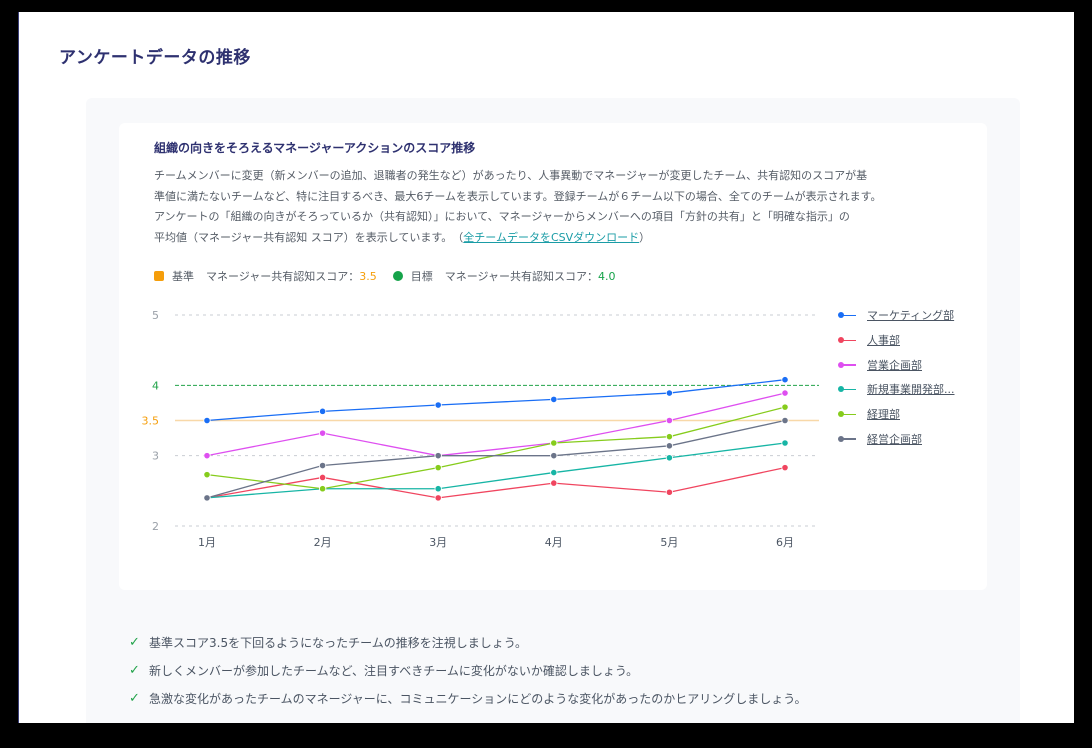 The height and width of the screenshot is (748, 1092). I want to click on baseline-value: 3.5, so click(368, 276).